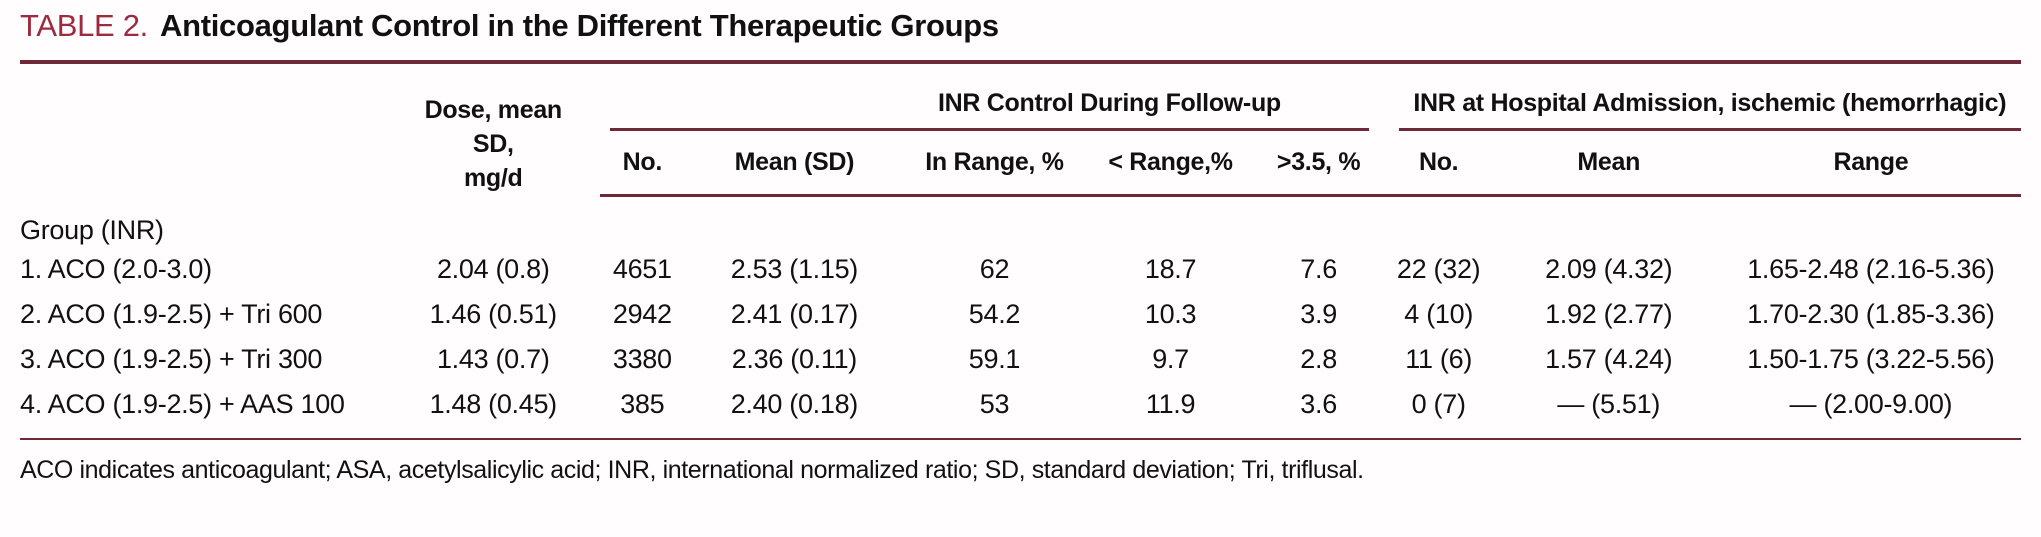 This screenshot has width=2041, height=537. I want to click on col-header-mean-admission: Mean, so click(1608, 164).